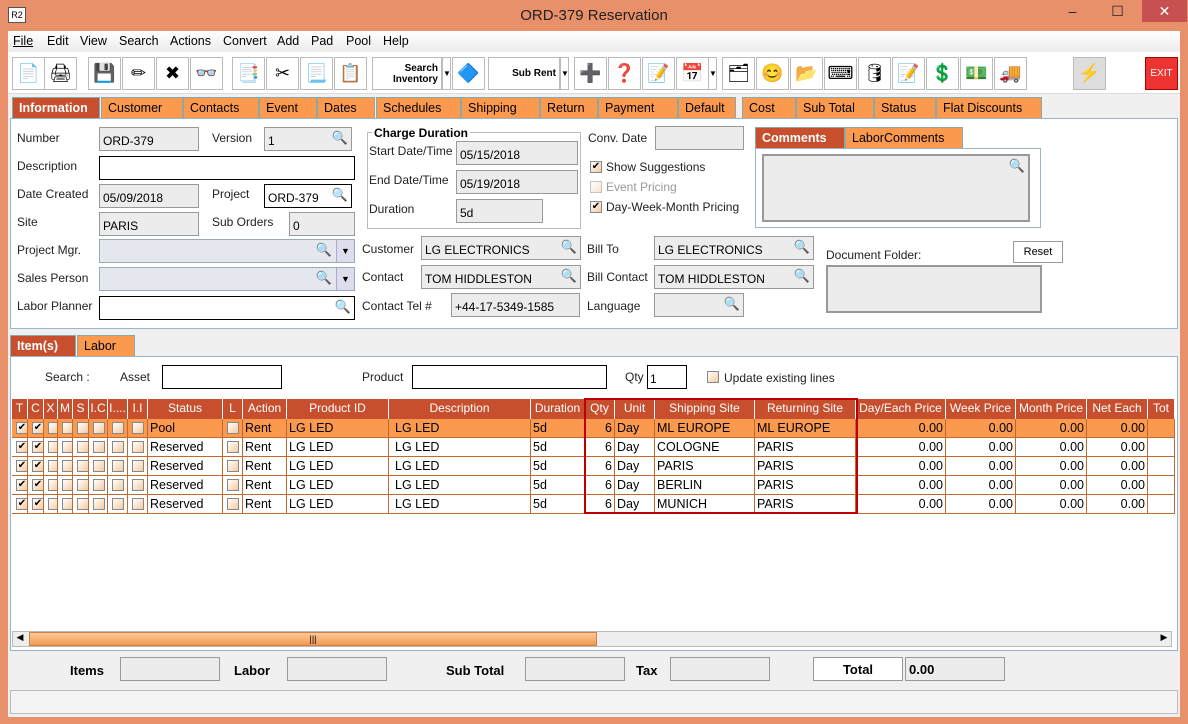 Image resolution: width=1188 pixels, height=724 pixels. I want to click on tab-payment: Payment, so click(638, 107).